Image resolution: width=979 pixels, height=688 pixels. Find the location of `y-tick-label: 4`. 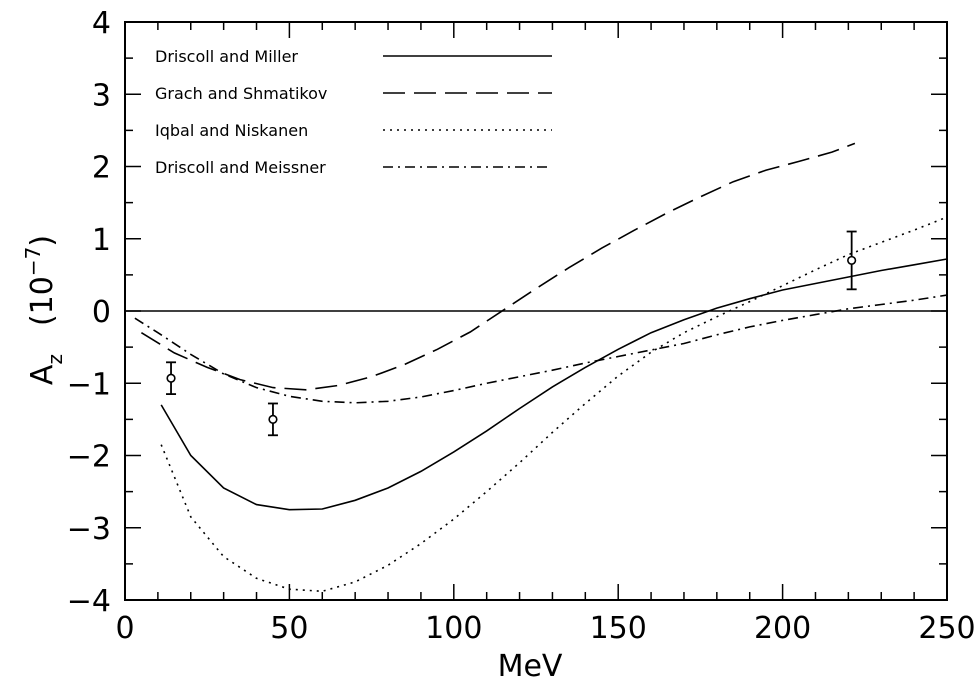

y-tick-label: 4 is located at coordinates (101, 23).